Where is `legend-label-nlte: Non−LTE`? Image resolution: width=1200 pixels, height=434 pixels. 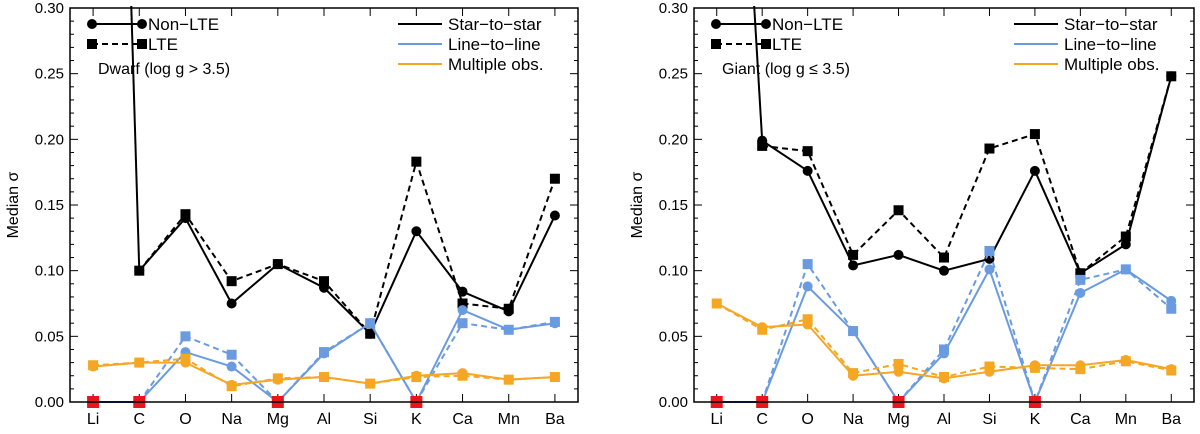
legend-label-nlte: Non−LTE is located at coordinates (807, 24).